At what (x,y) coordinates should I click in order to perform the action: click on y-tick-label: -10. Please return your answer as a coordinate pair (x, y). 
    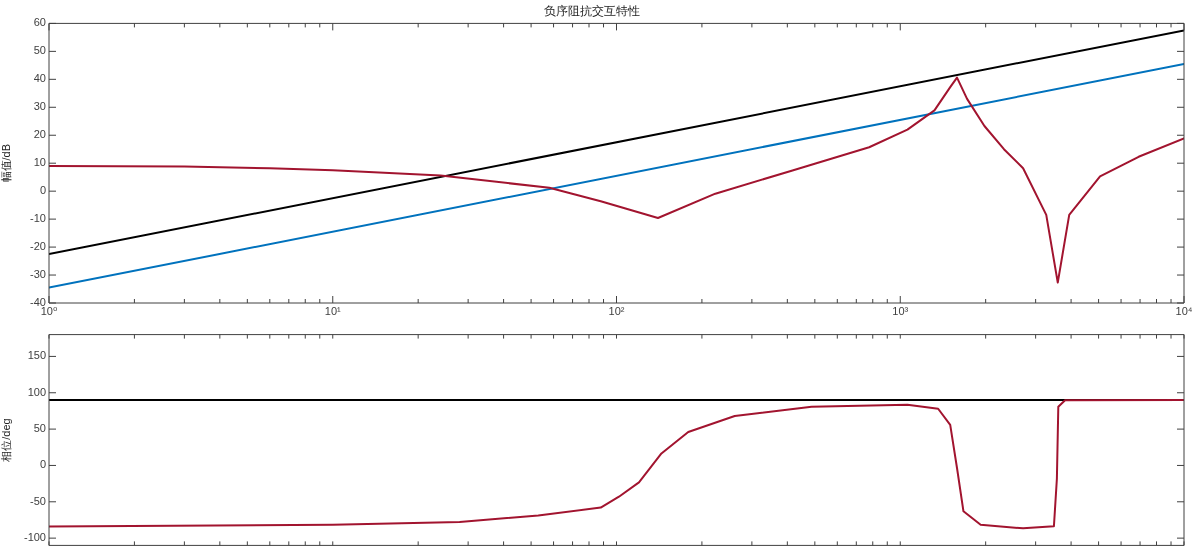
    Looking at the image, I should click on (38, 218).